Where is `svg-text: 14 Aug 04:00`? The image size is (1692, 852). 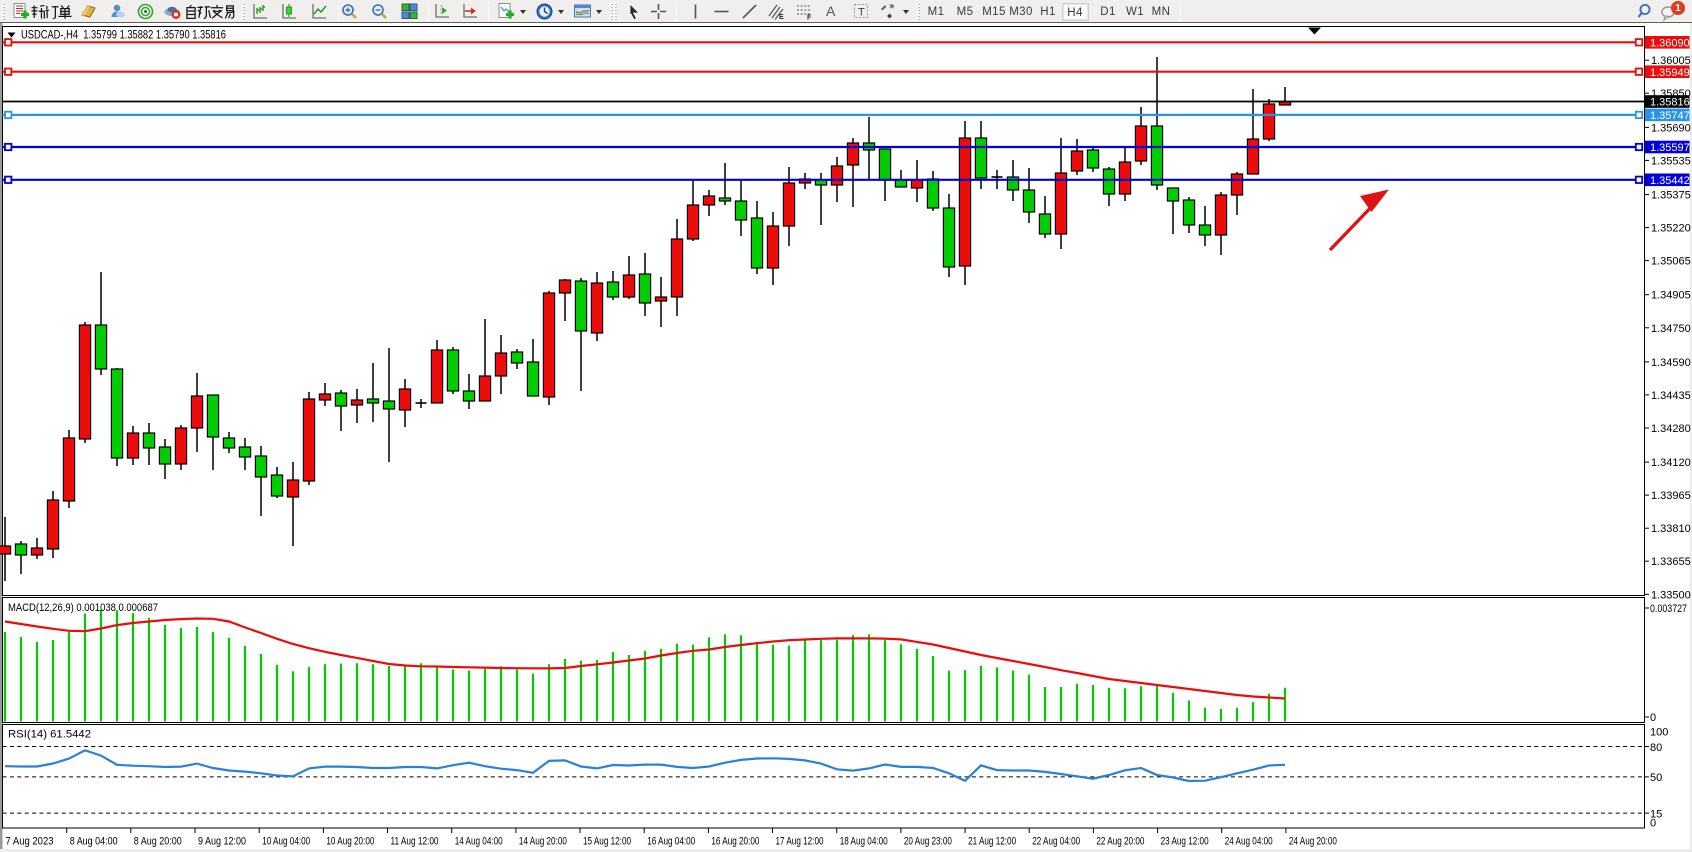
svg-text: 14 Aug 04:00 is located at coordinates (479, 842).